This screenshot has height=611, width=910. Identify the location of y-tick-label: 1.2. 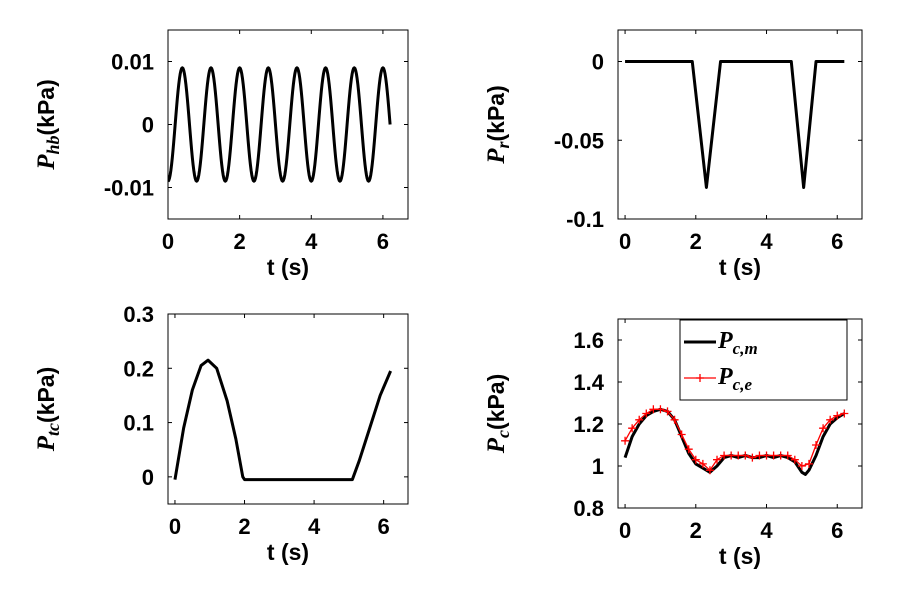
(588, 424).